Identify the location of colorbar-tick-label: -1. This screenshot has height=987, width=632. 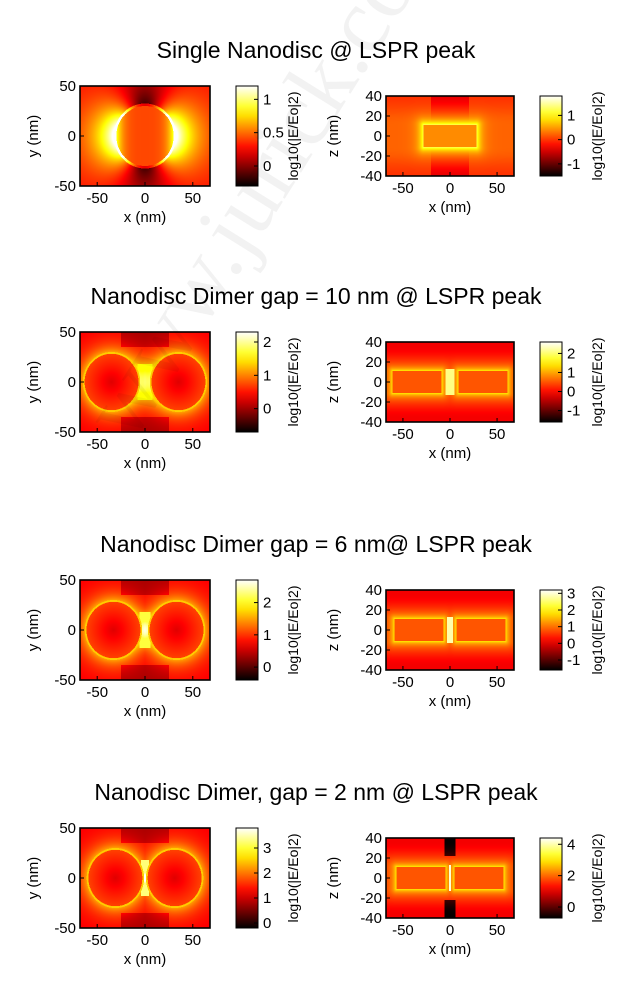
(573, 411).